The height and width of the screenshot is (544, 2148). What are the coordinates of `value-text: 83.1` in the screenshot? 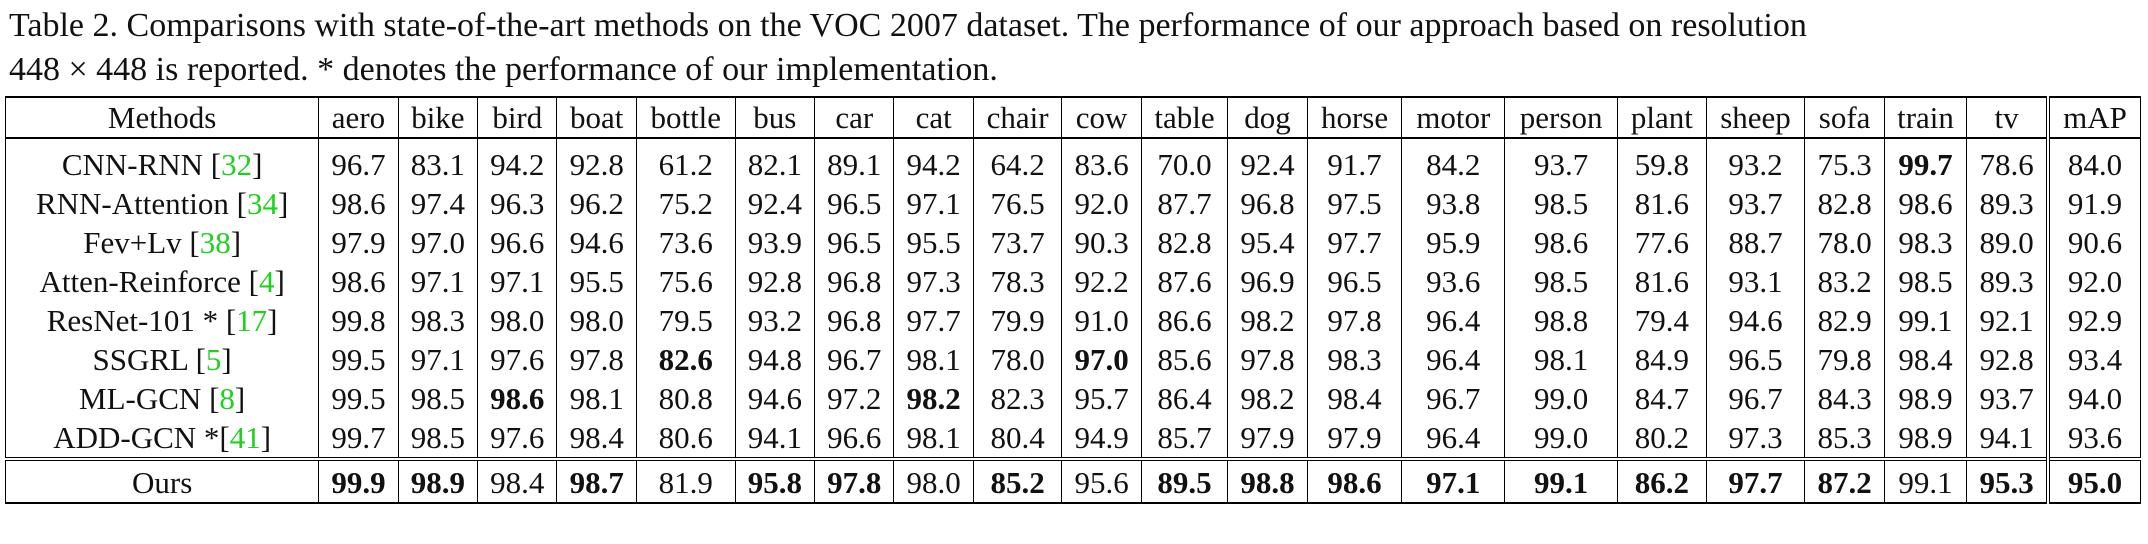 It's located at (437, 164).